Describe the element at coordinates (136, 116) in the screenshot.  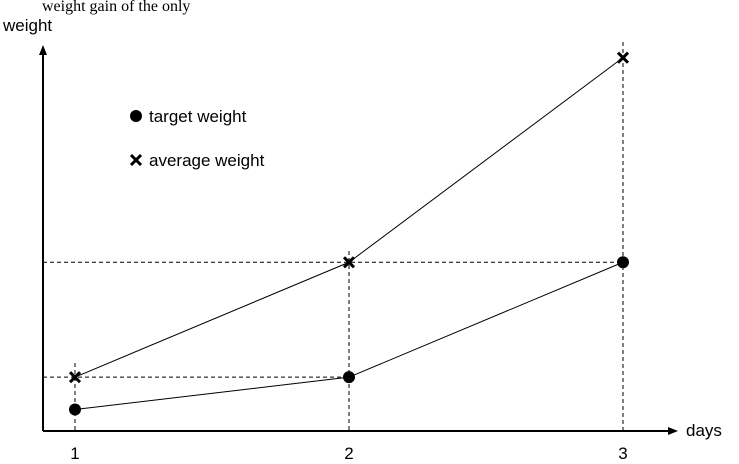
I see `legend-marker-circle` at that location.